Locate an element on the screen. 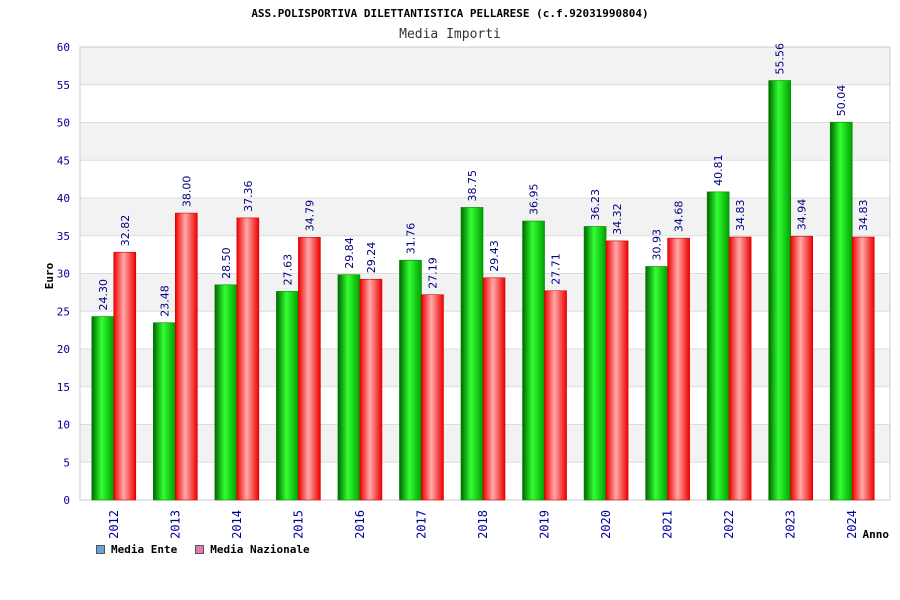  y-tick-label: 15 is located at coordinates (63, 387).